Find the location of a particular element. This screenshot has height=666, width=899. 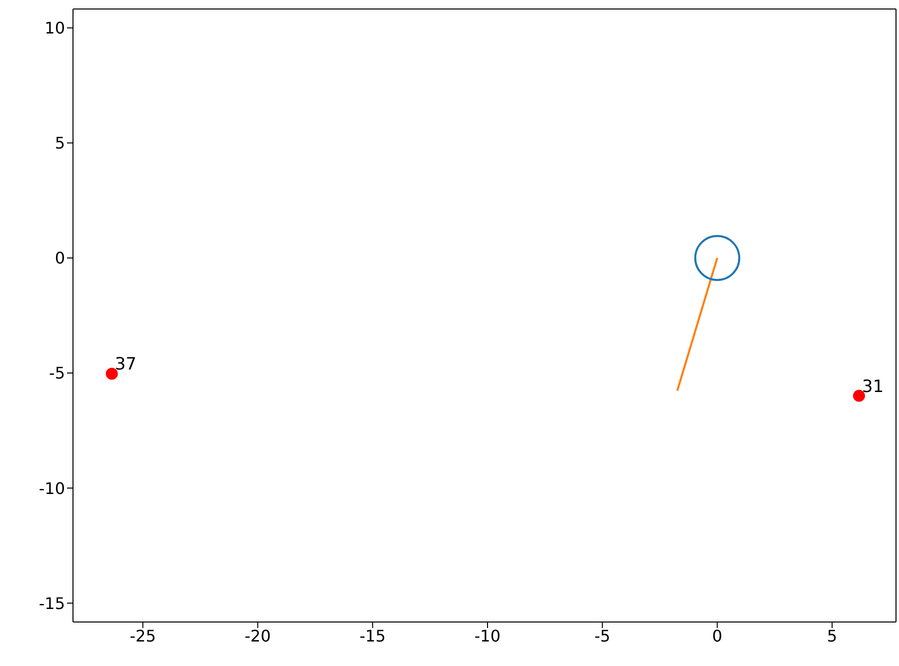

y-tick-label: 10 is located at coordinates (54, 28).